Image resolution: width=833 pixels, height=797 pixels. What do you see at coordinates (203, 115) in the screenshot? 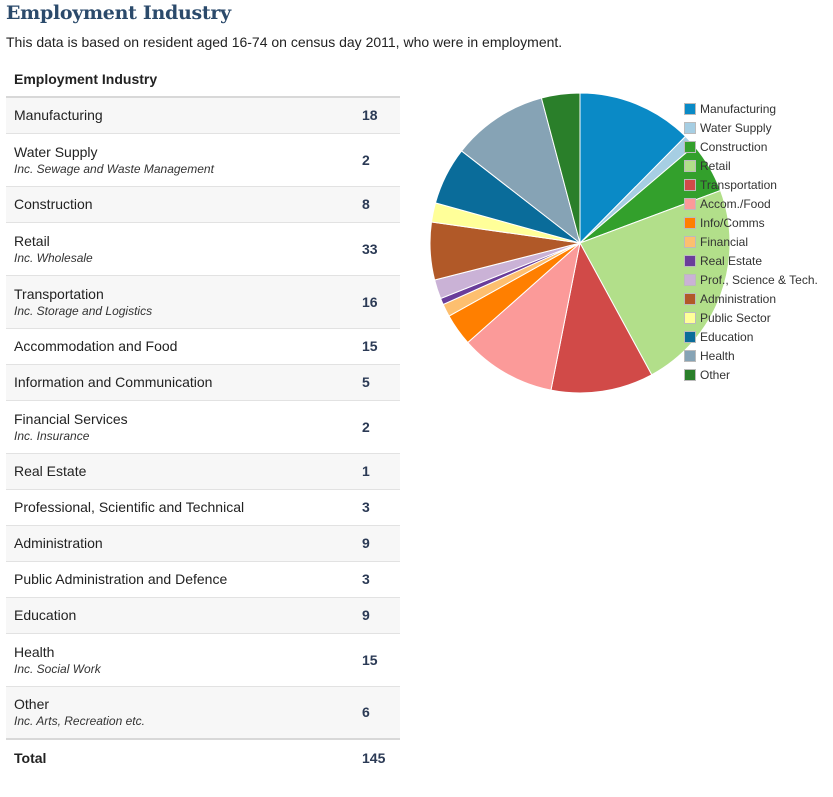
I see `table-row: Manufacturing 18` at bounding box center [203, 115].